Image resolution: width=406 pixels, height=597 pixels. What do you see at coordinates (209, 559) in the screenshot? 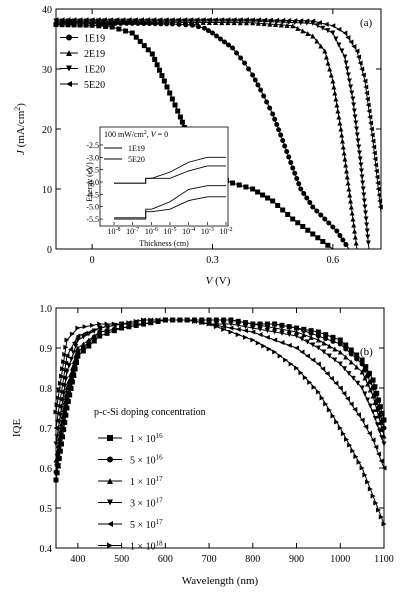
I see `x-tick-label-b: 700` at bounding box center [209, 559].